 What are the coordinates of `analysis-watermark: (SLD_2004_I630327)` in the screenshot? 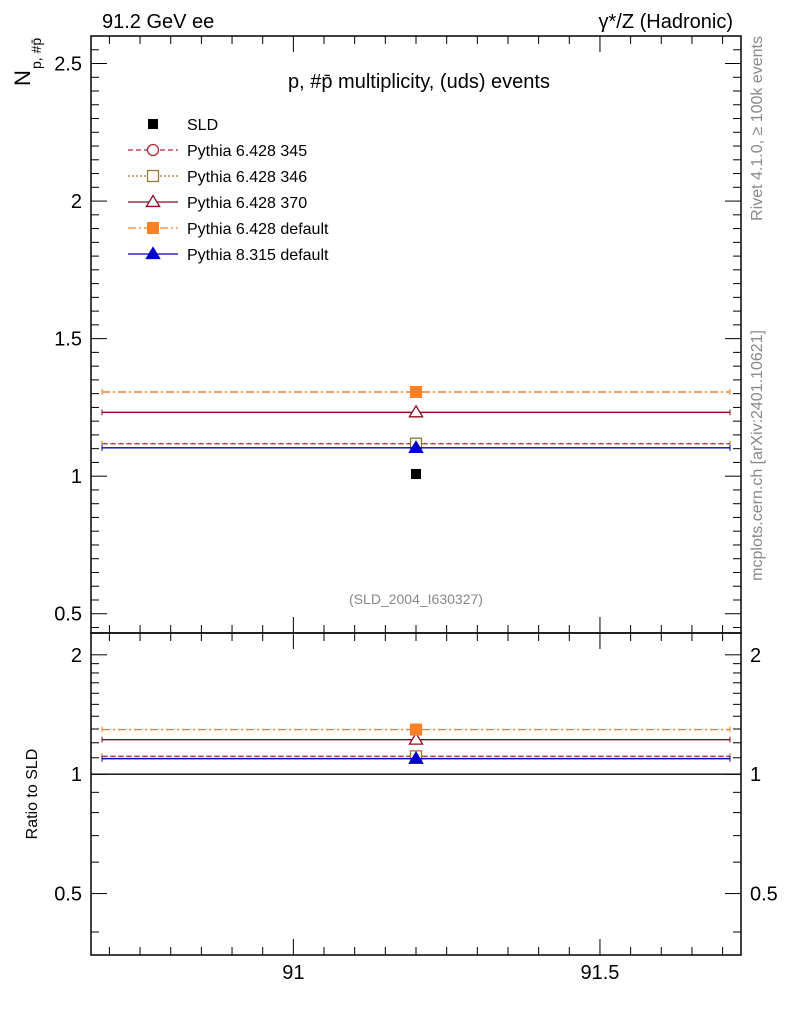 It's located at (416, 599).